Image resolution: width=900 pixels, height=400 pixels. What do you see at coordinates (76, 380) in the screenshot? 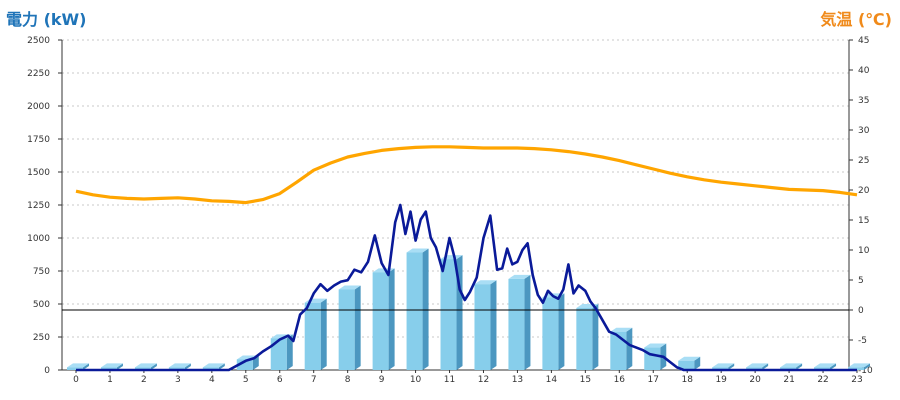
I see `x-tick-label: 0` at bounding box center [76, 380].